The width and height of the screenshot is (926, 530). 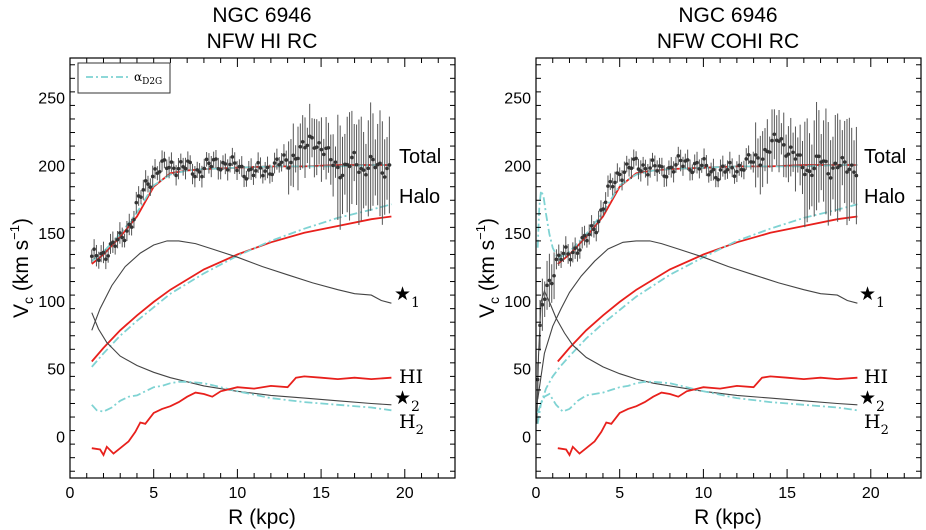 I want to click on x-tick-label: 0, so click(x=536, y=493).